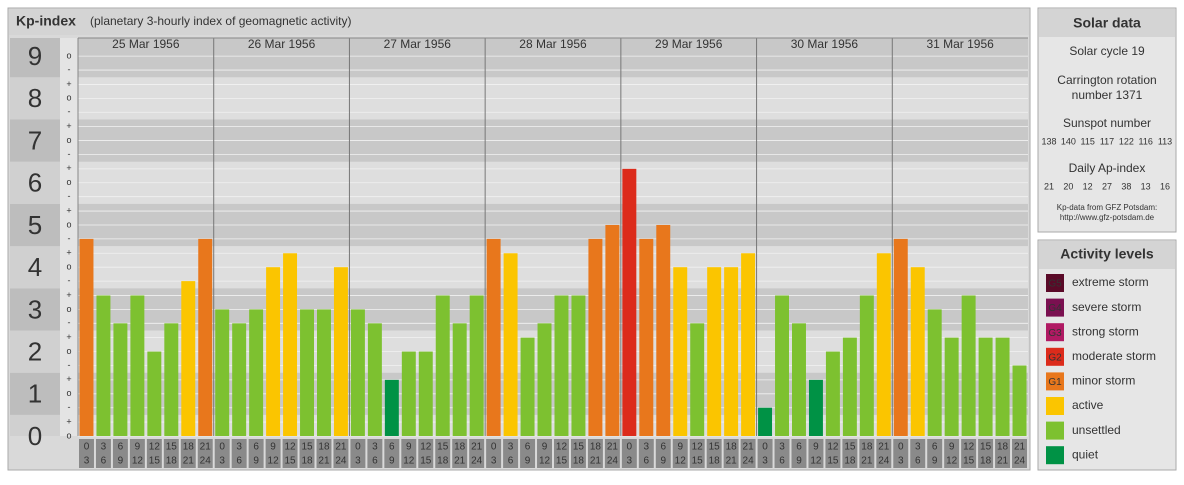 The image size is (1184, 485). I want to click on legend-swatch, so click(1055, 332).